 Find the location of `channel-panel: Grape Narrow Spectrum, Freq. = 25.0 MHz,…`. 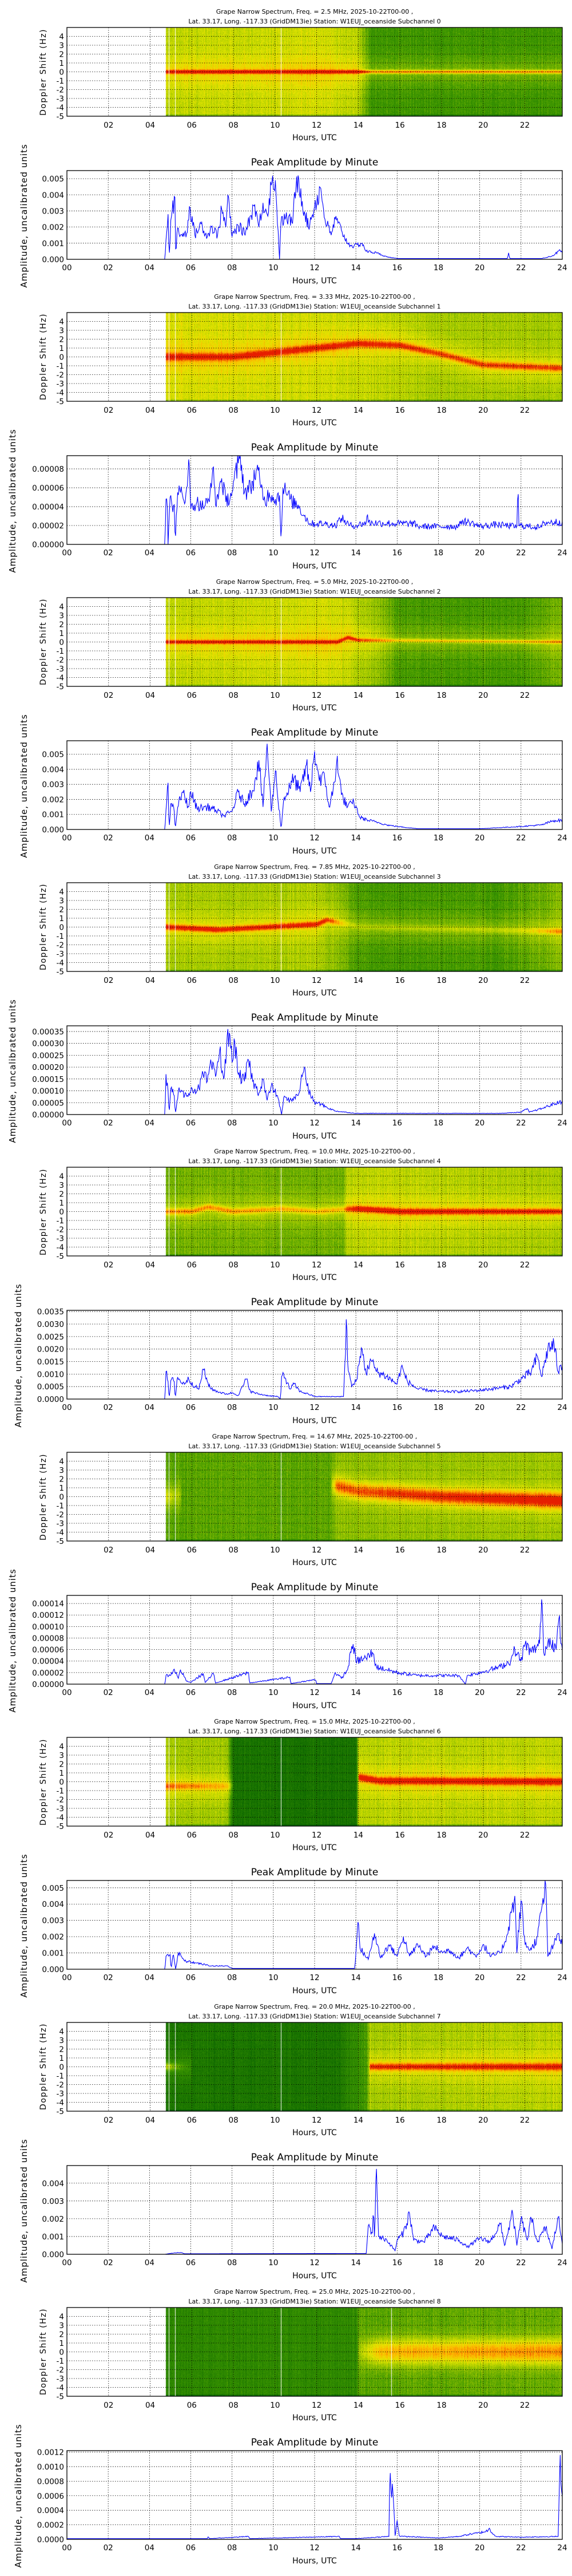

channel-panel: Grape Narrow Spectrum, Freq. = 25.0 MHz,… is located at coordinates (286, 2424).